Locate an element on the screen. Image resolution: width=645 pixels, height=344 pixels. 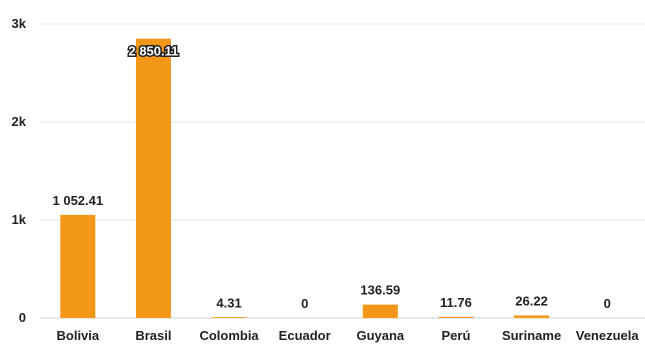
data-label: 1 052.41 is located at coordinates (78, 200).